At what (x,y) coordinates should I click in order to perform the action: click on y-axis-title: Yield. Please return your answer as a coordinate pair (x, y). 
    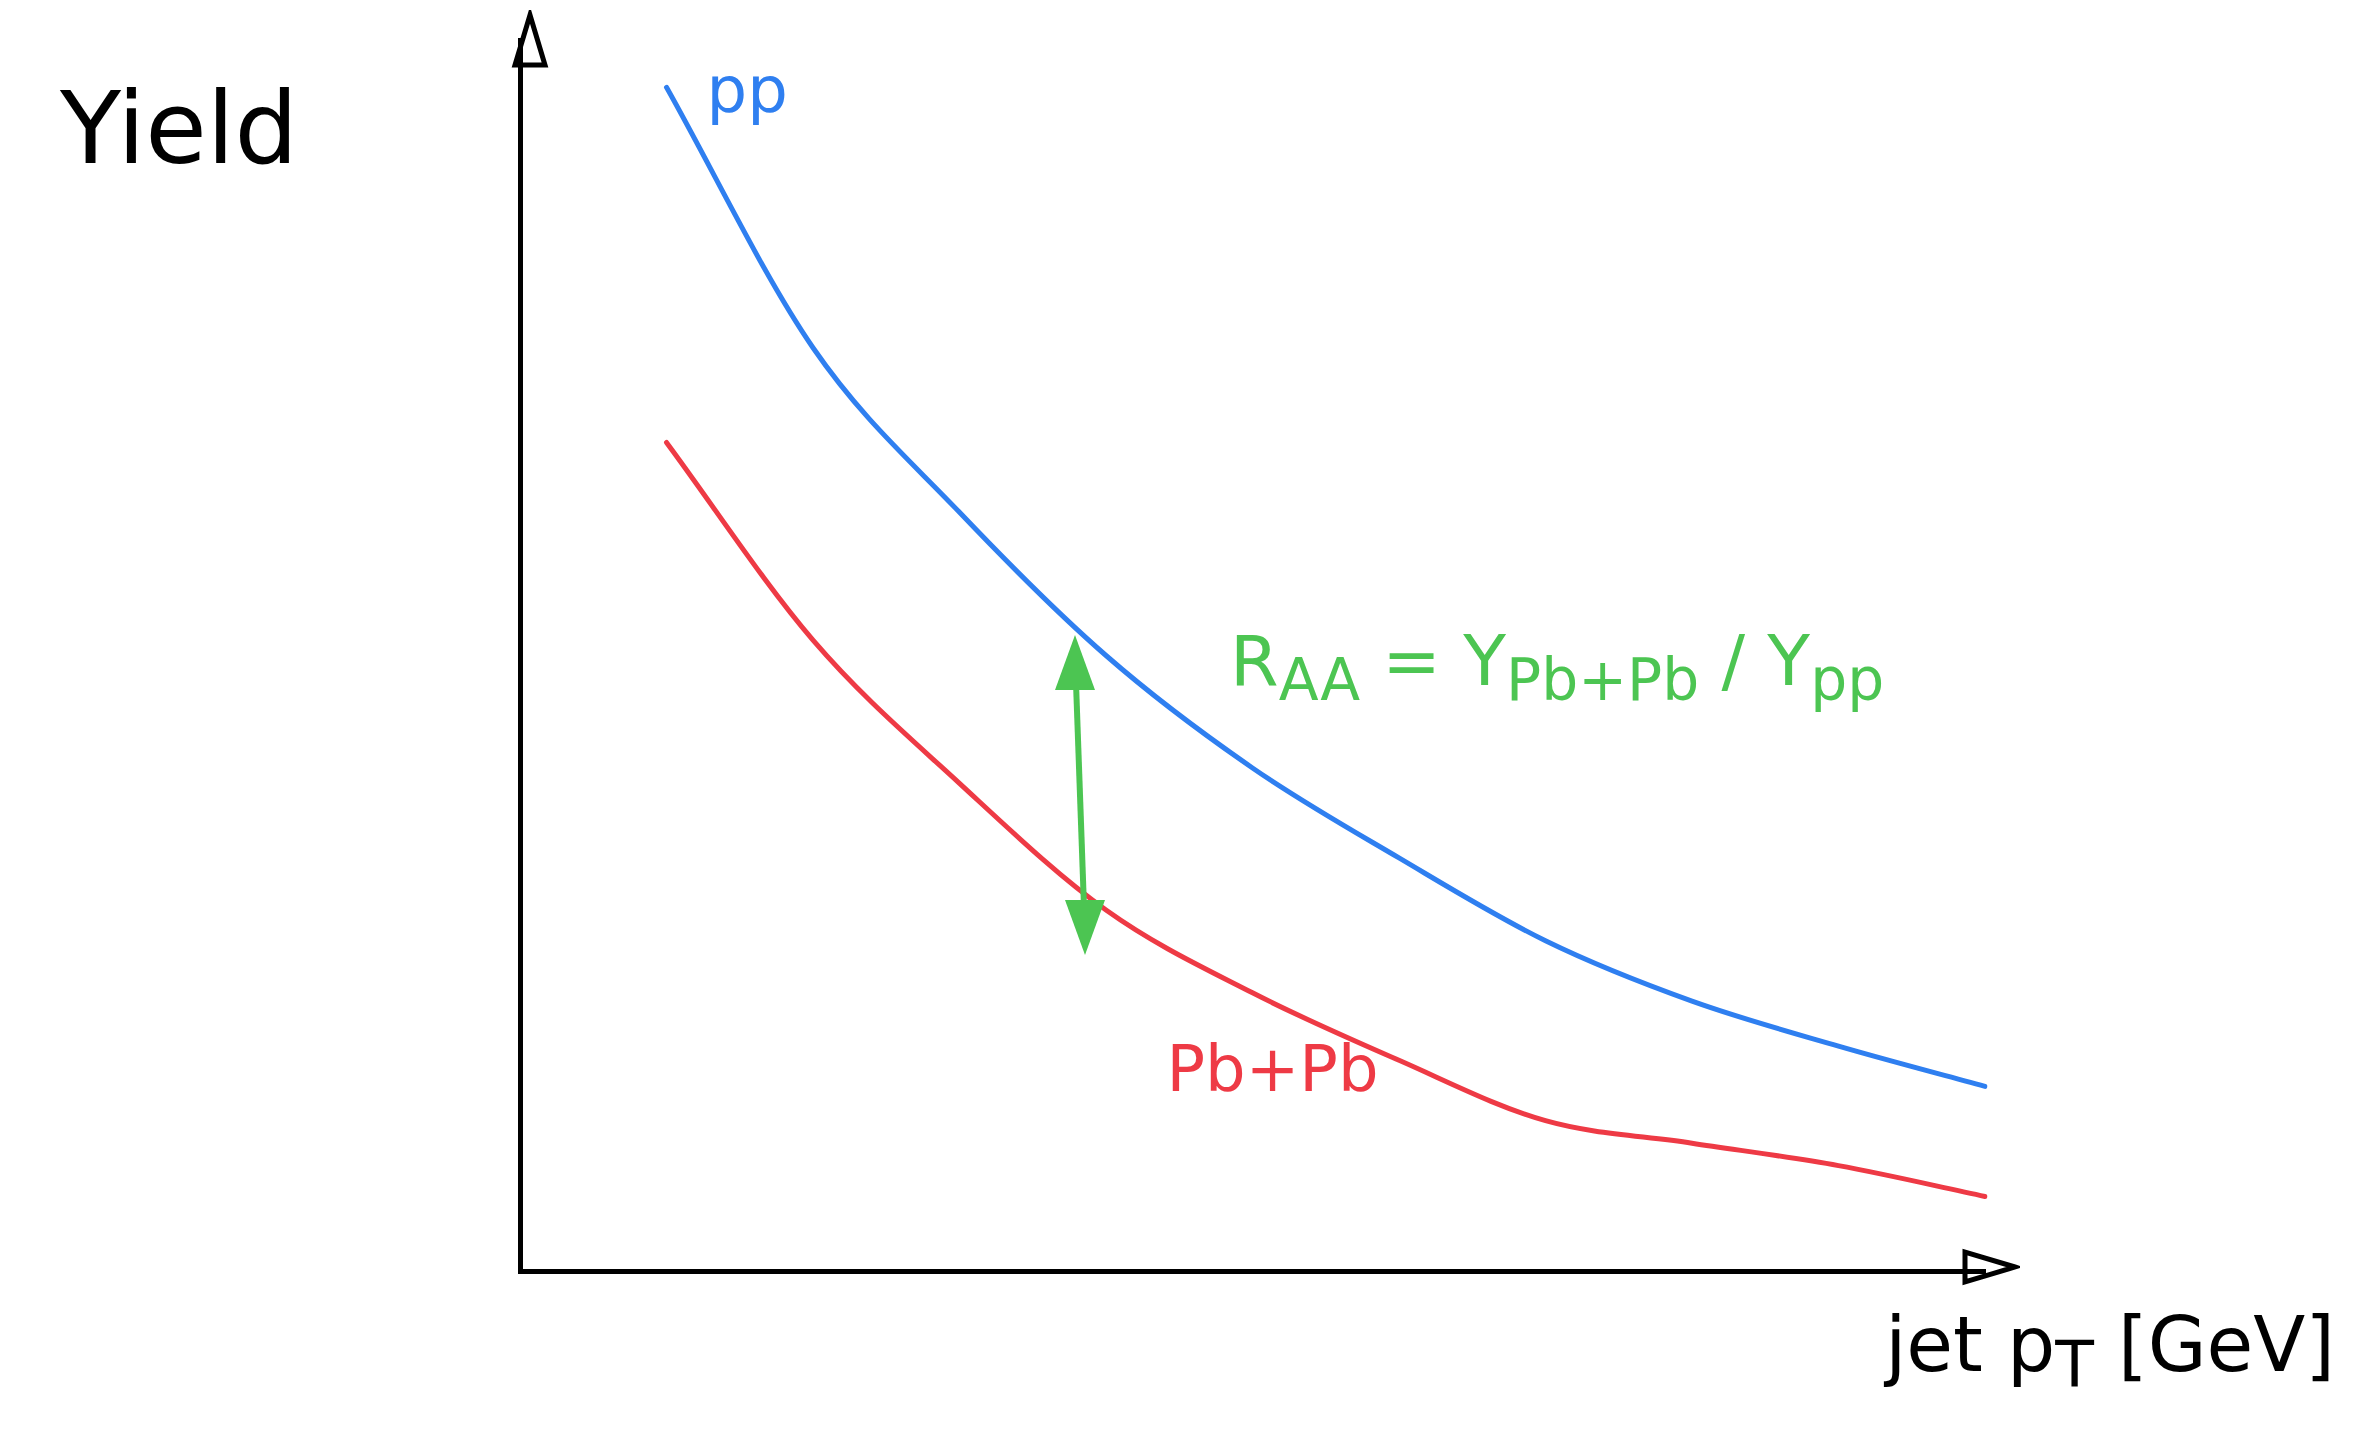
    Looking at the image, I should click on (179, 128).